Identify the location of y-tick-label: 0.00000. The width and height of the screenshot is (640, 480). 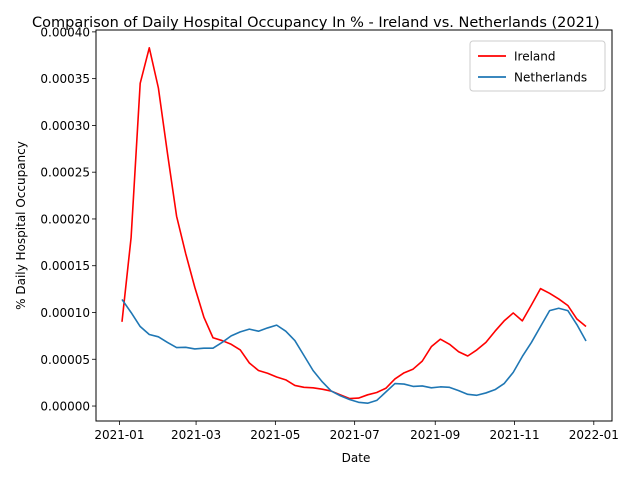
(65, 407).